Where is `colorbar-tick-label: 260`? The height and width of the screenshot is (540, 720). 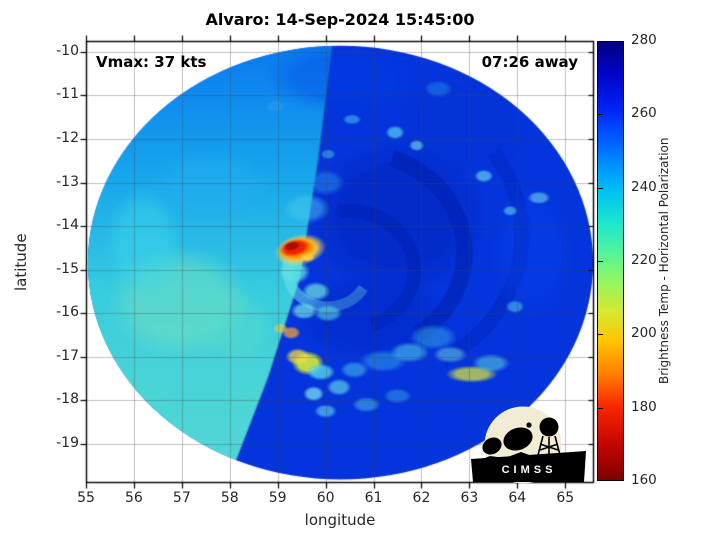
colorbar-tick-label: 260 is located at coordinates (644, 113).